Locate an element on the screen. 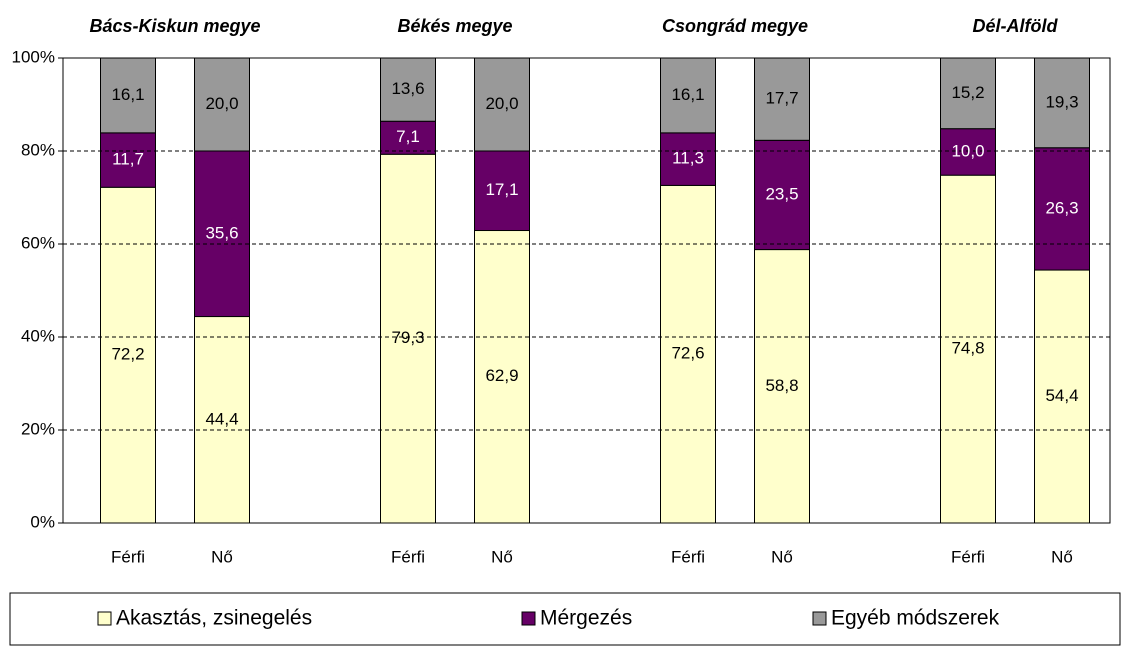 The image size is (1128, 648). value-label: 19,3 is located at coordinates (1061, 101).